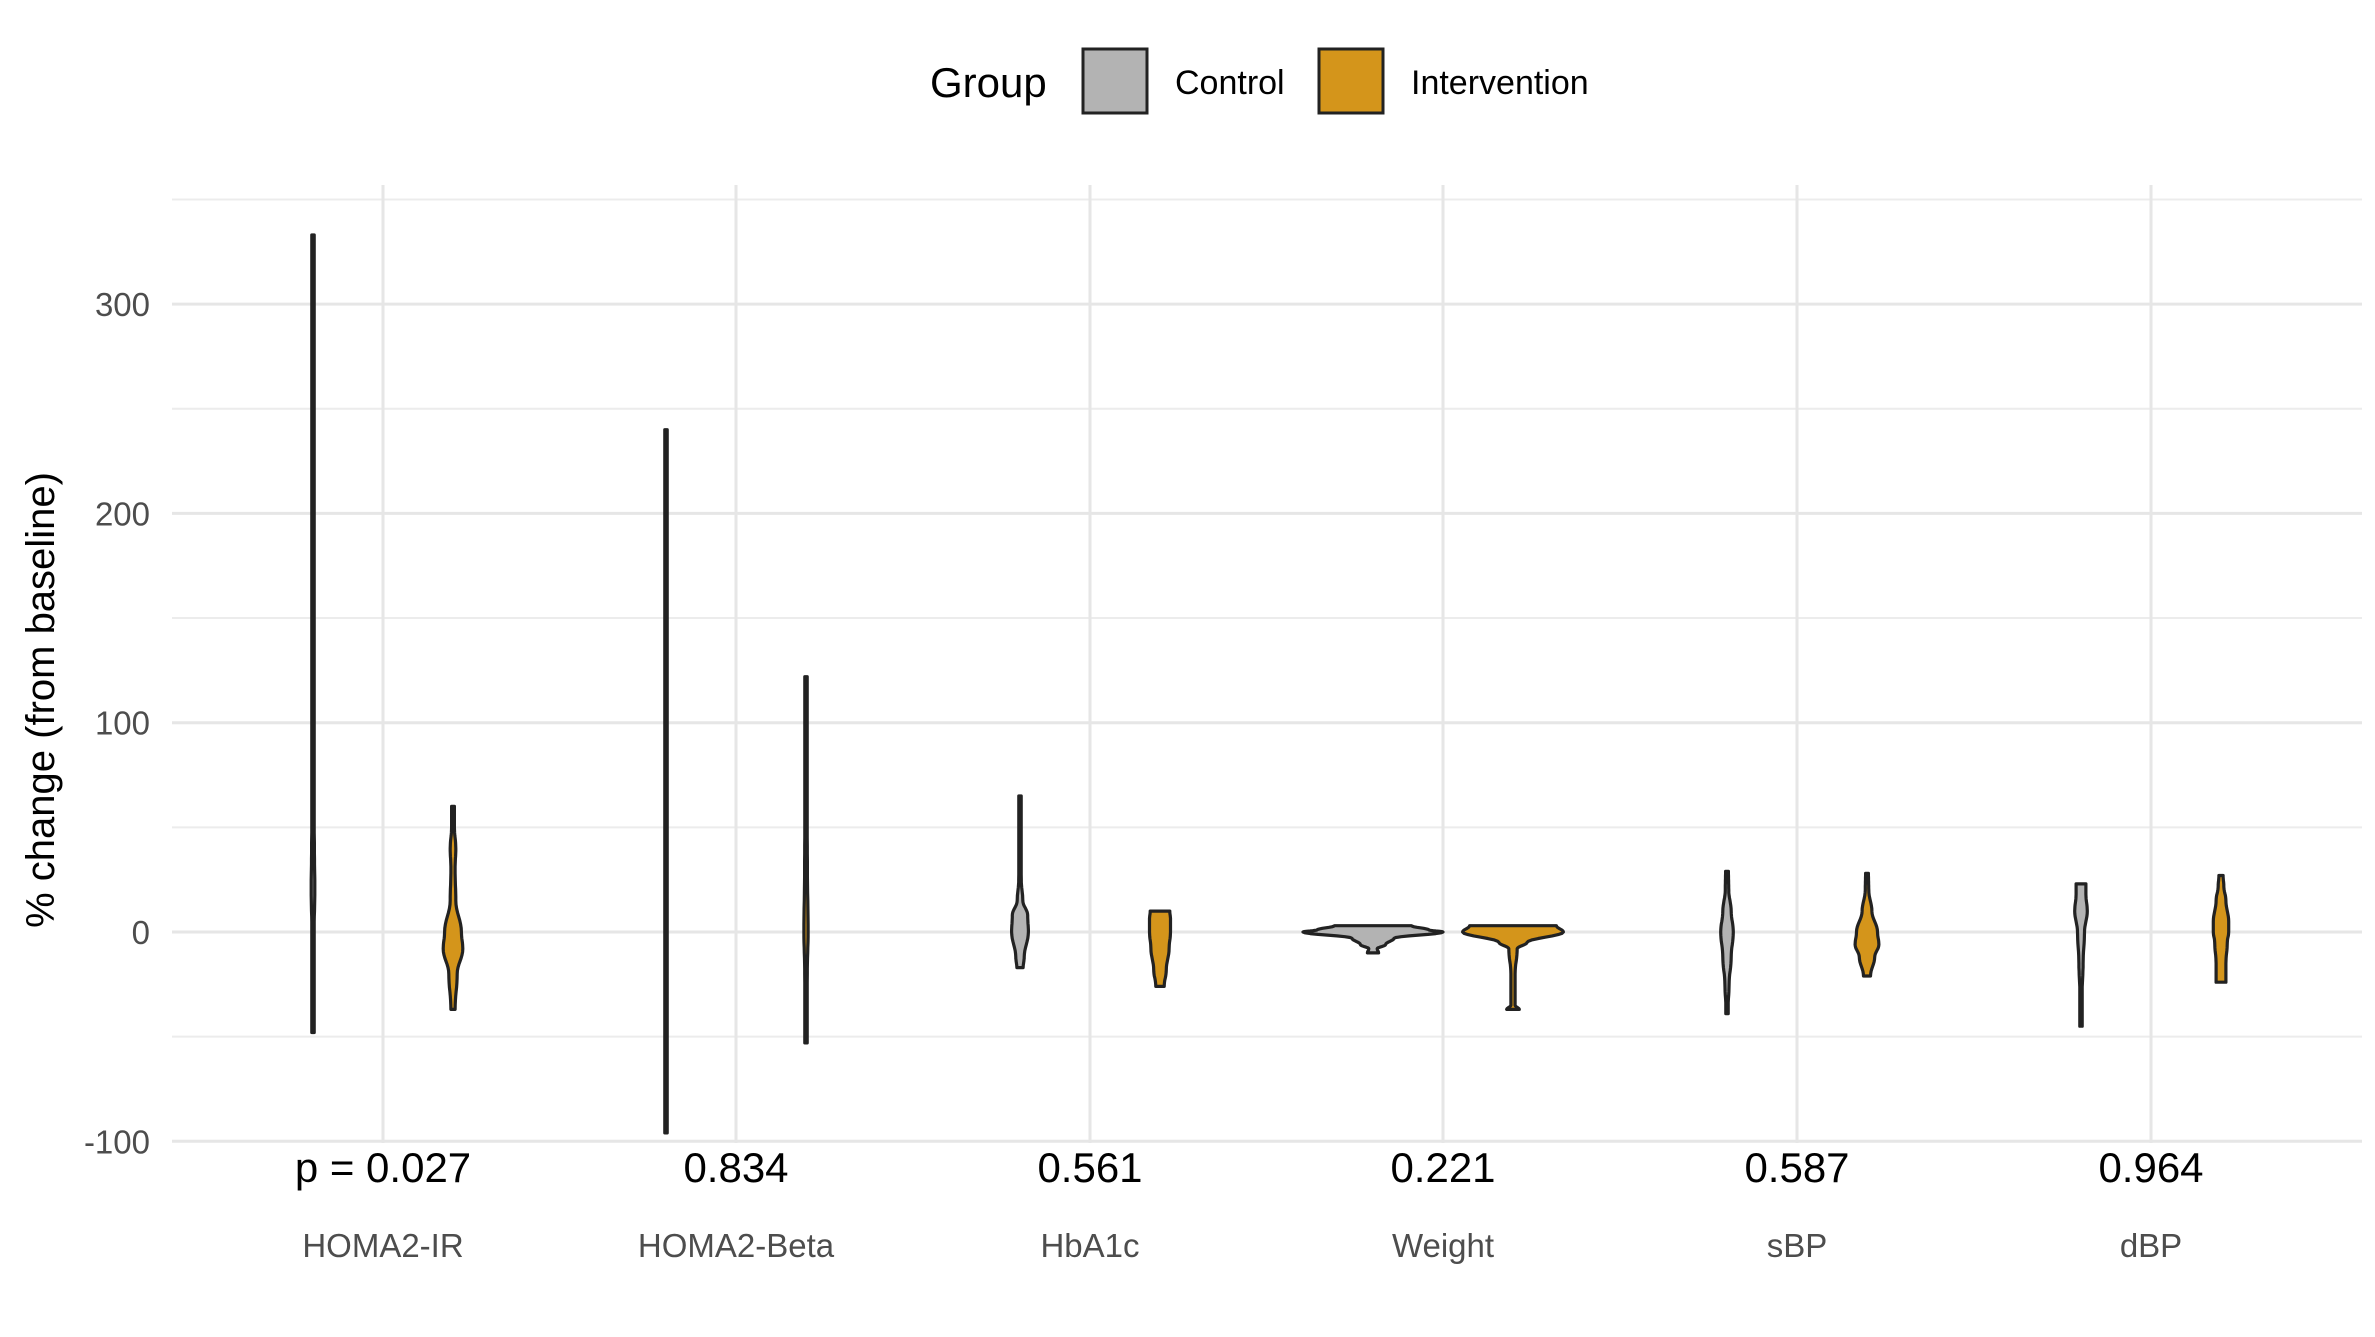  Describe the element at coordinates (1160, 948) in the screenshot. I see `violin-intervention-hba1c` at that location.